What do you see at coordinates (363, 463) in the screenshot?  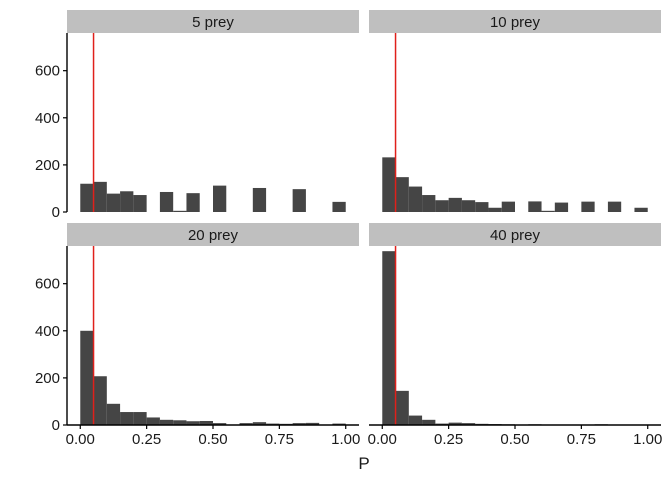 I see `x-axis-title: P` at bounding box center [363, 463].